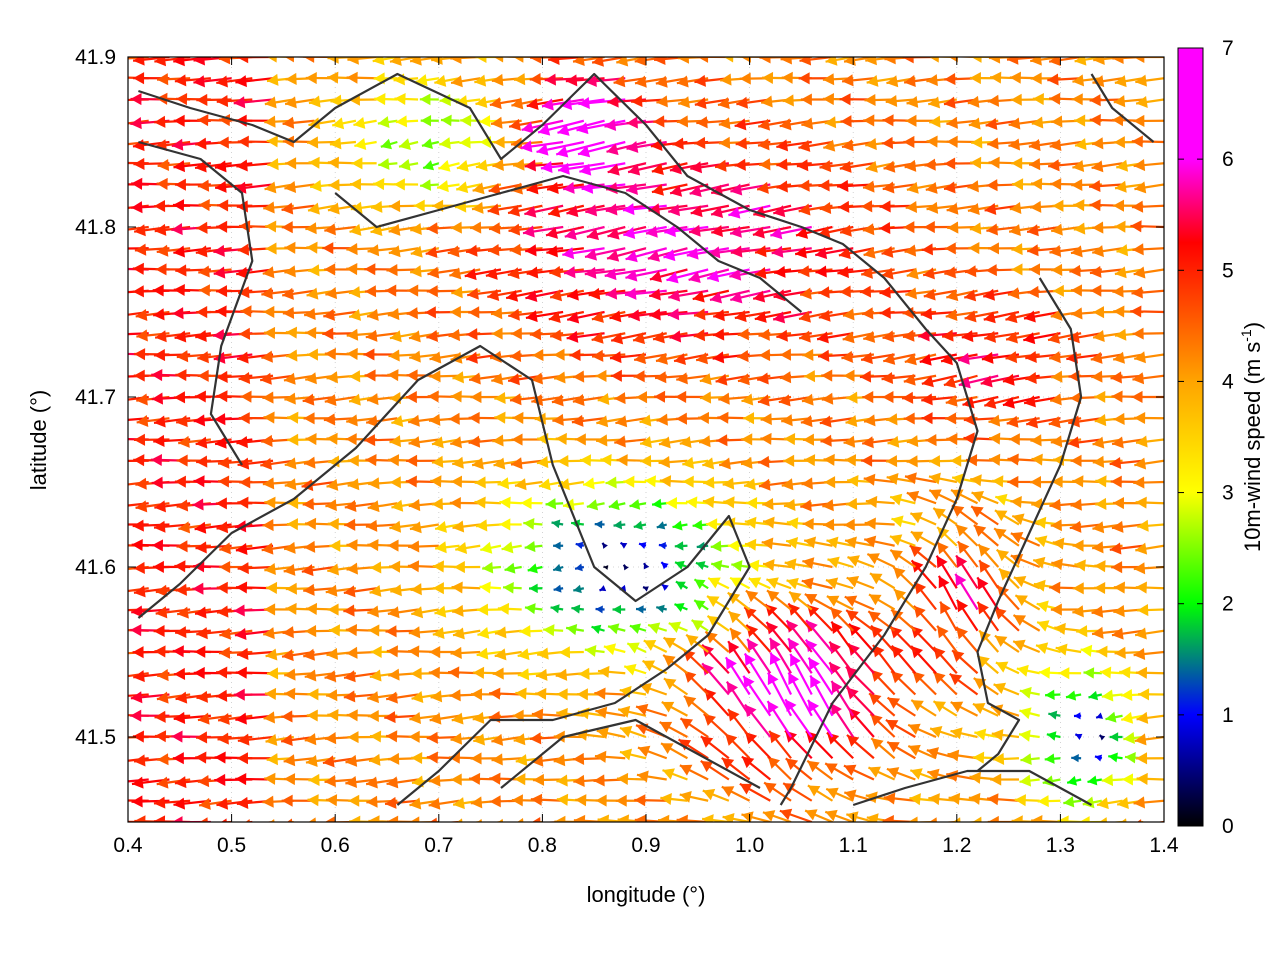  I want to click on contour-line, so click(196, 303).